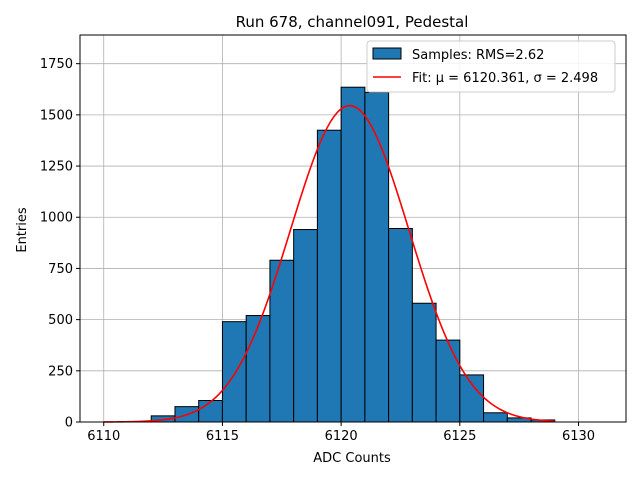 The image size is (640, 480). I want to click on legend-fit-label: Fit: μ = 6120.361, σ = 2.498, so click(505, 78).